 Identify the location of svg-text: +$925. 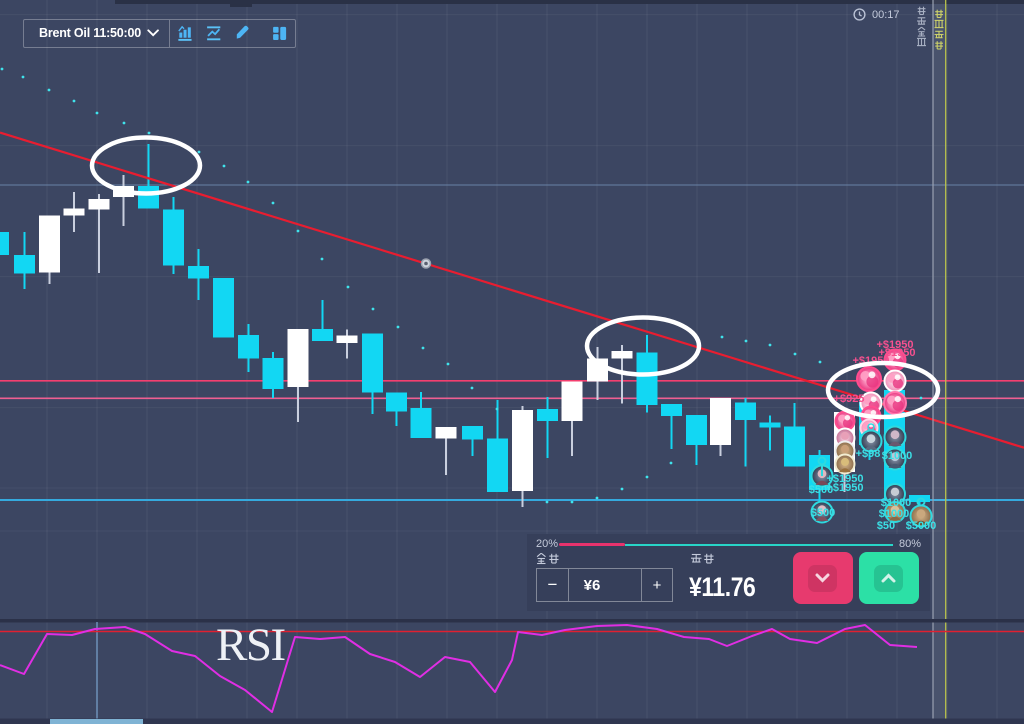
(849, 399).